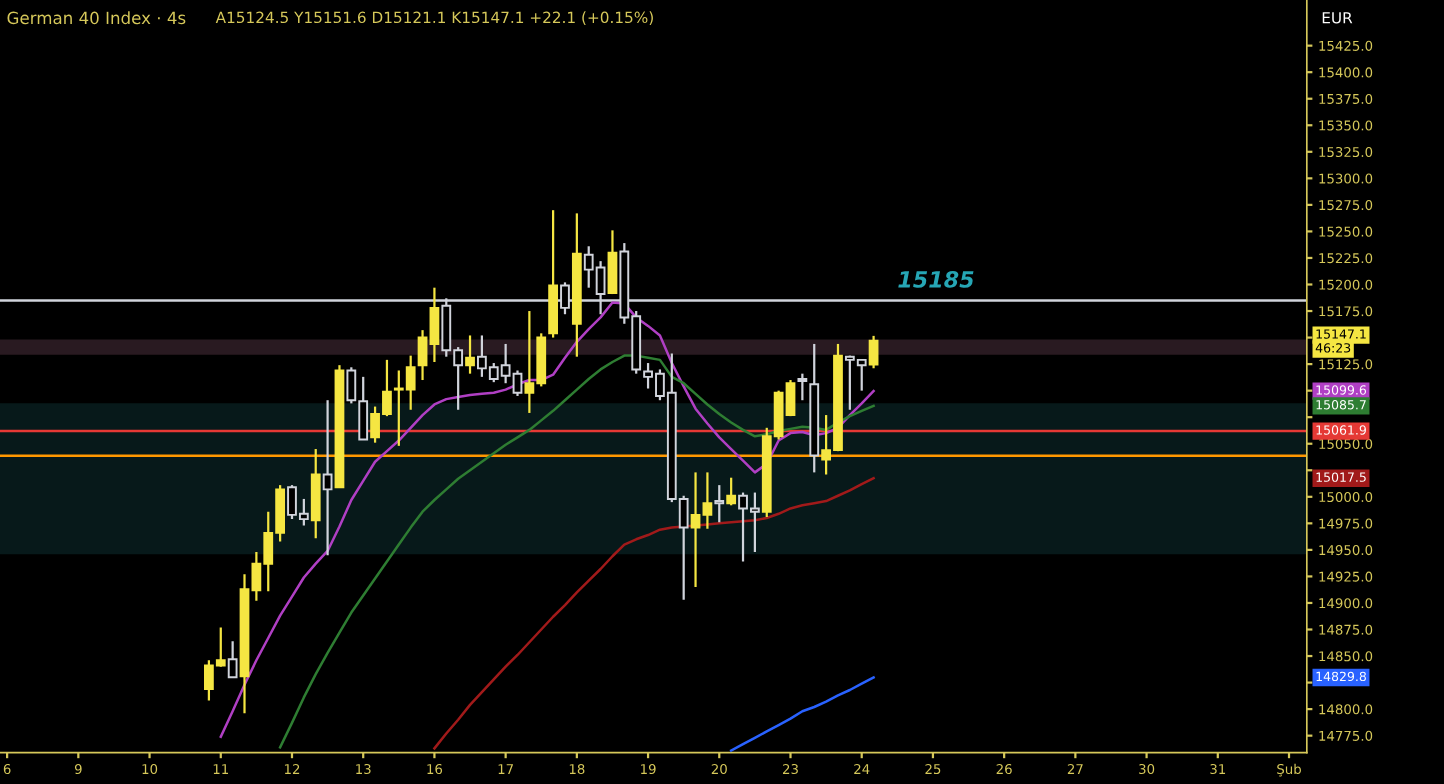  Describe the element at coordinates (96, 18) in the screenshot. I see `text: German 40 Index · 4s` at that location.